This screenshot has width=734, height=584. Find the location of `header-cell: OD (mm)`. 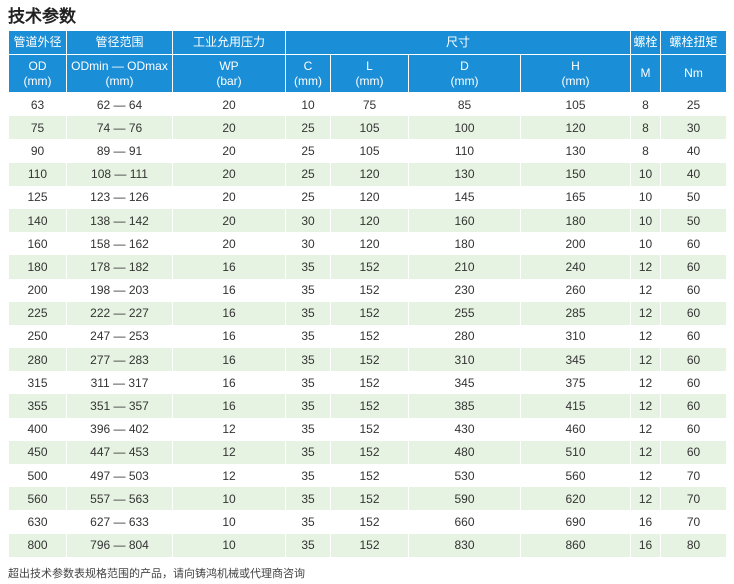

header-cell: OD (mm) is located at coordinates (37, 73).